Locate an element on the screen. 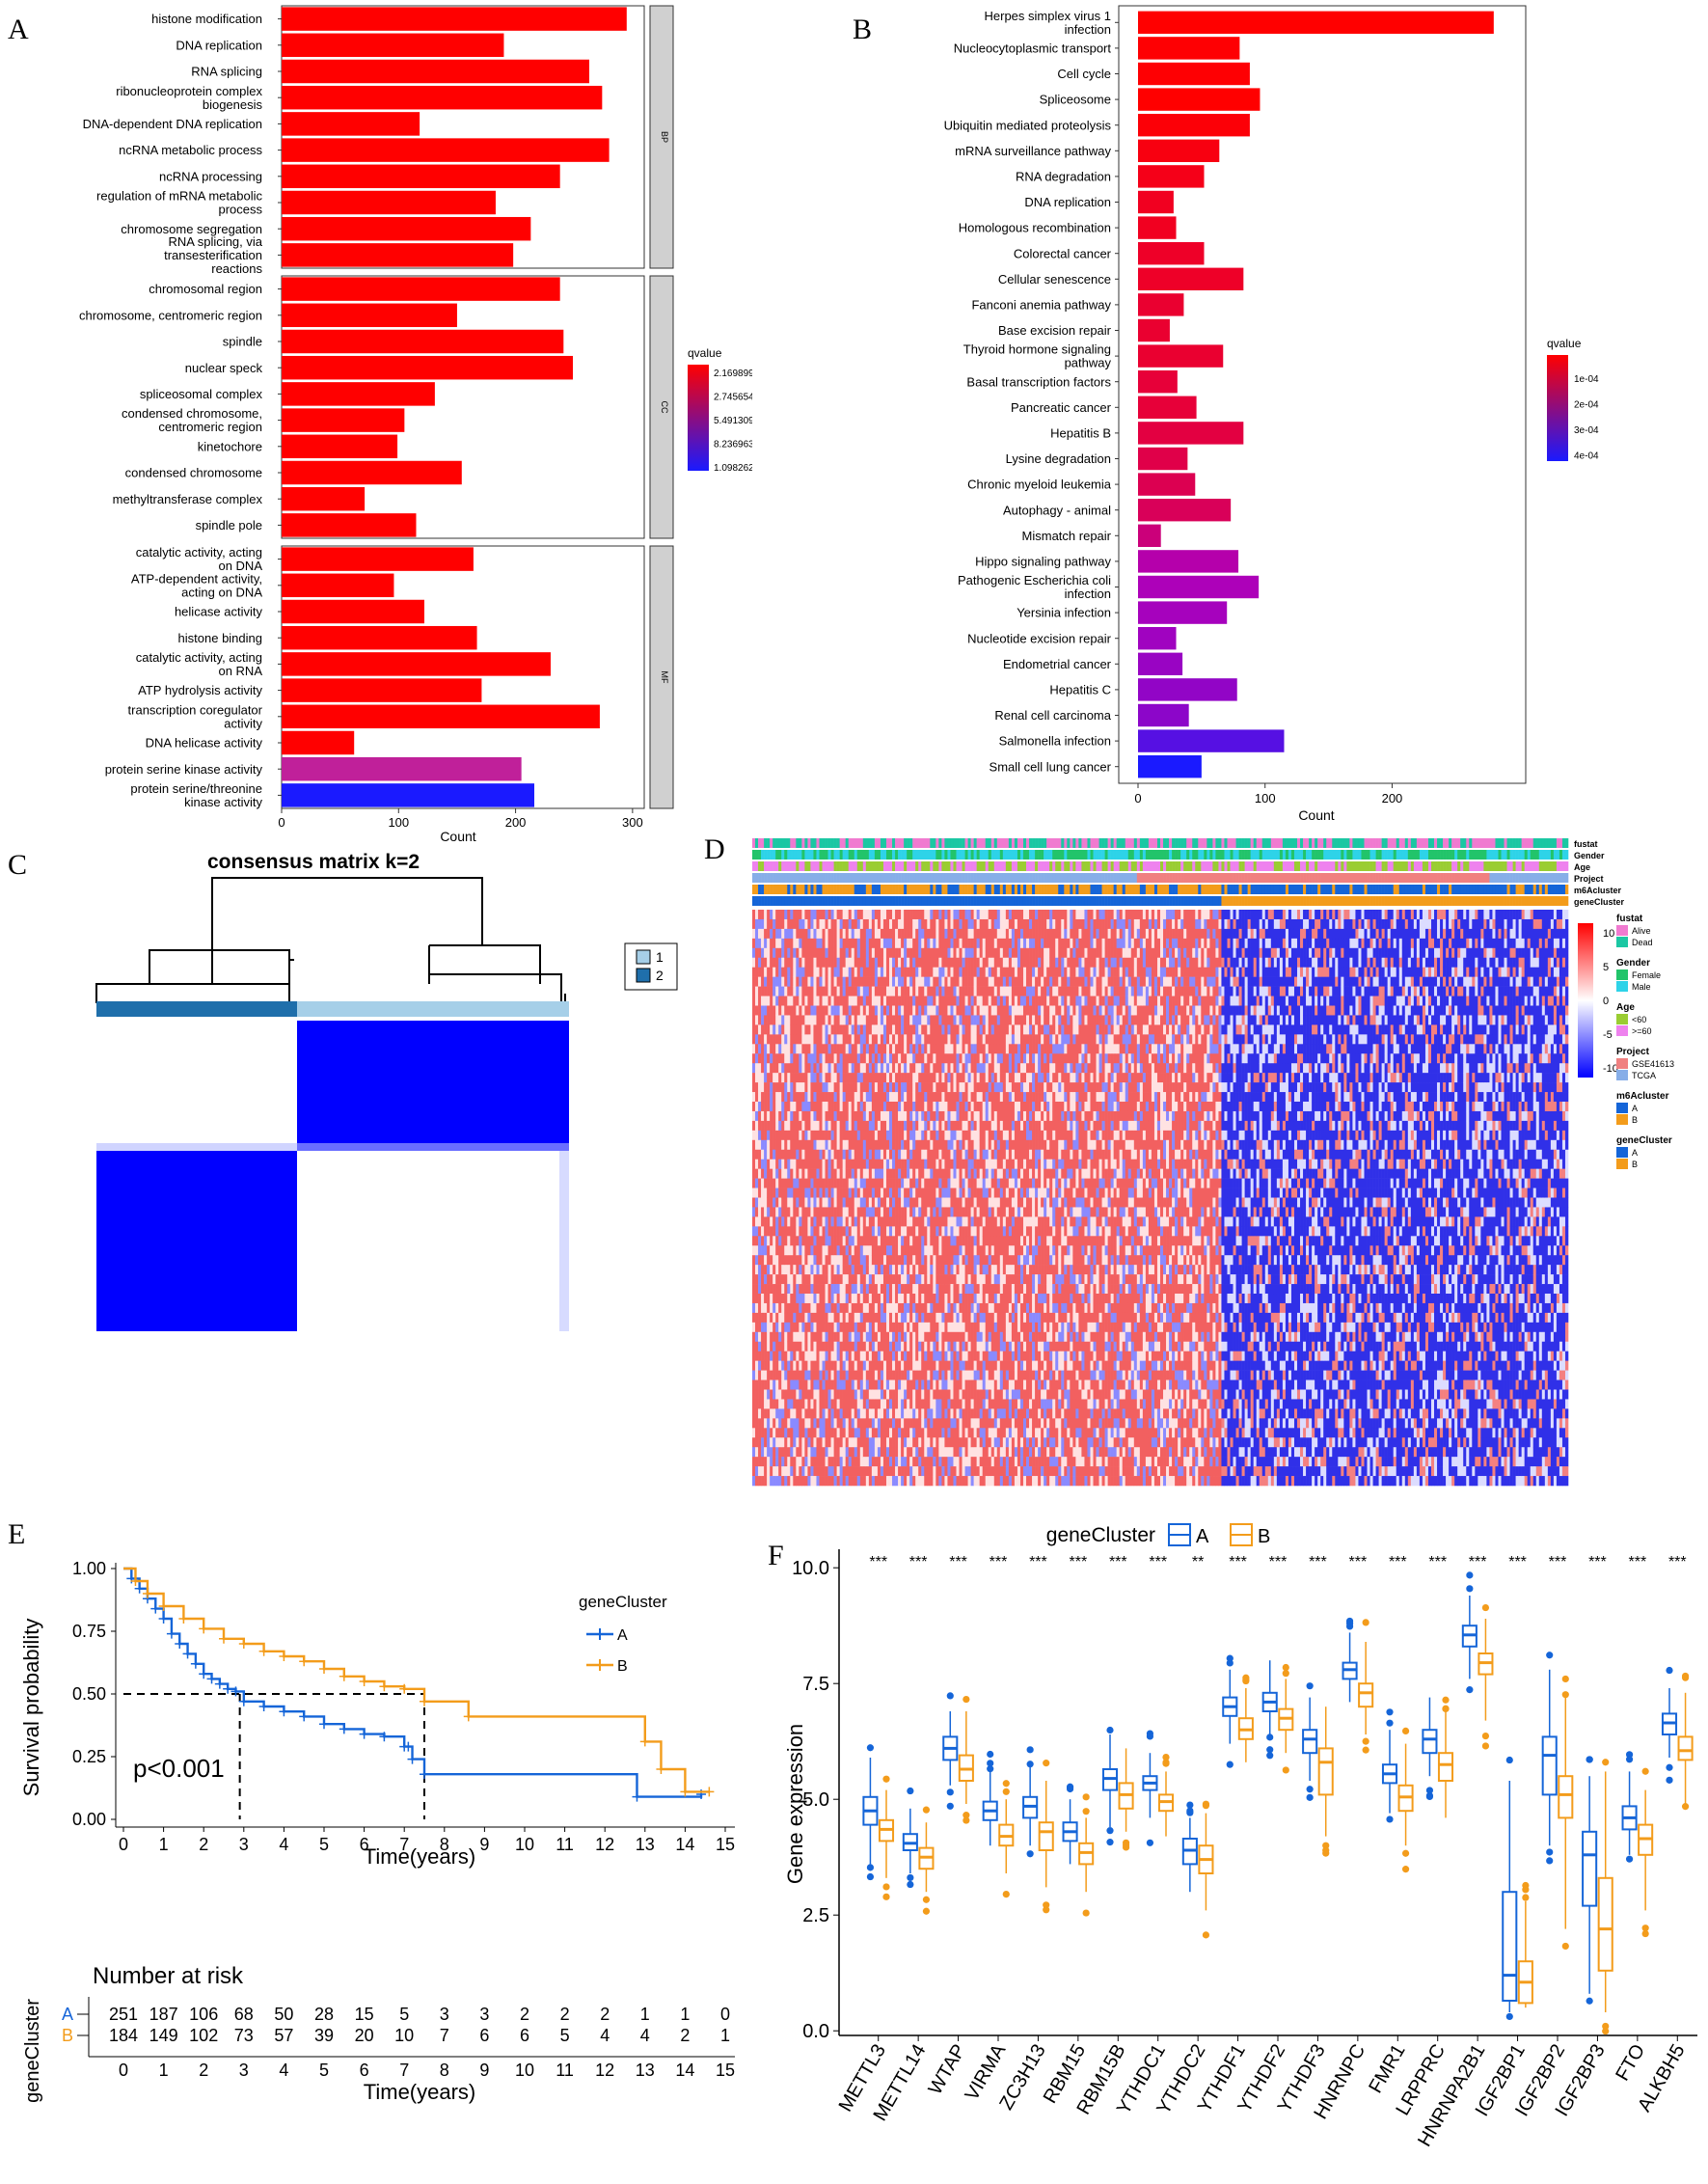 This screenshot has height=2184, width=1708. go-bar is located at coordinates (379, 638).